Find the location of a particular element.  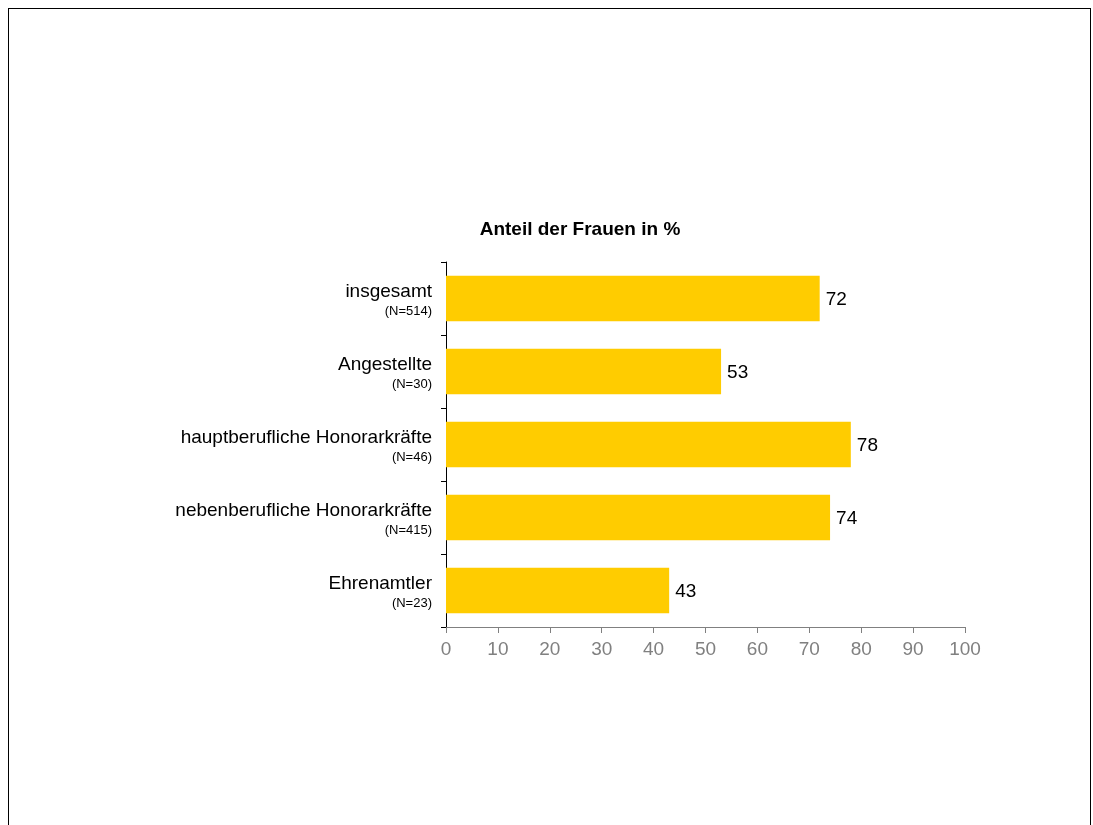

x-tick-label: 80 is located at coordinates (861, 648).